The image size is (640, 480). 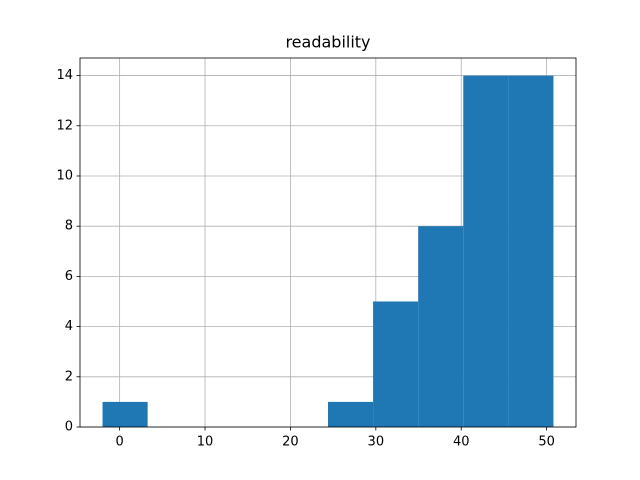 I want to click on y-tick-label: 12, so click(x=64, y=125).